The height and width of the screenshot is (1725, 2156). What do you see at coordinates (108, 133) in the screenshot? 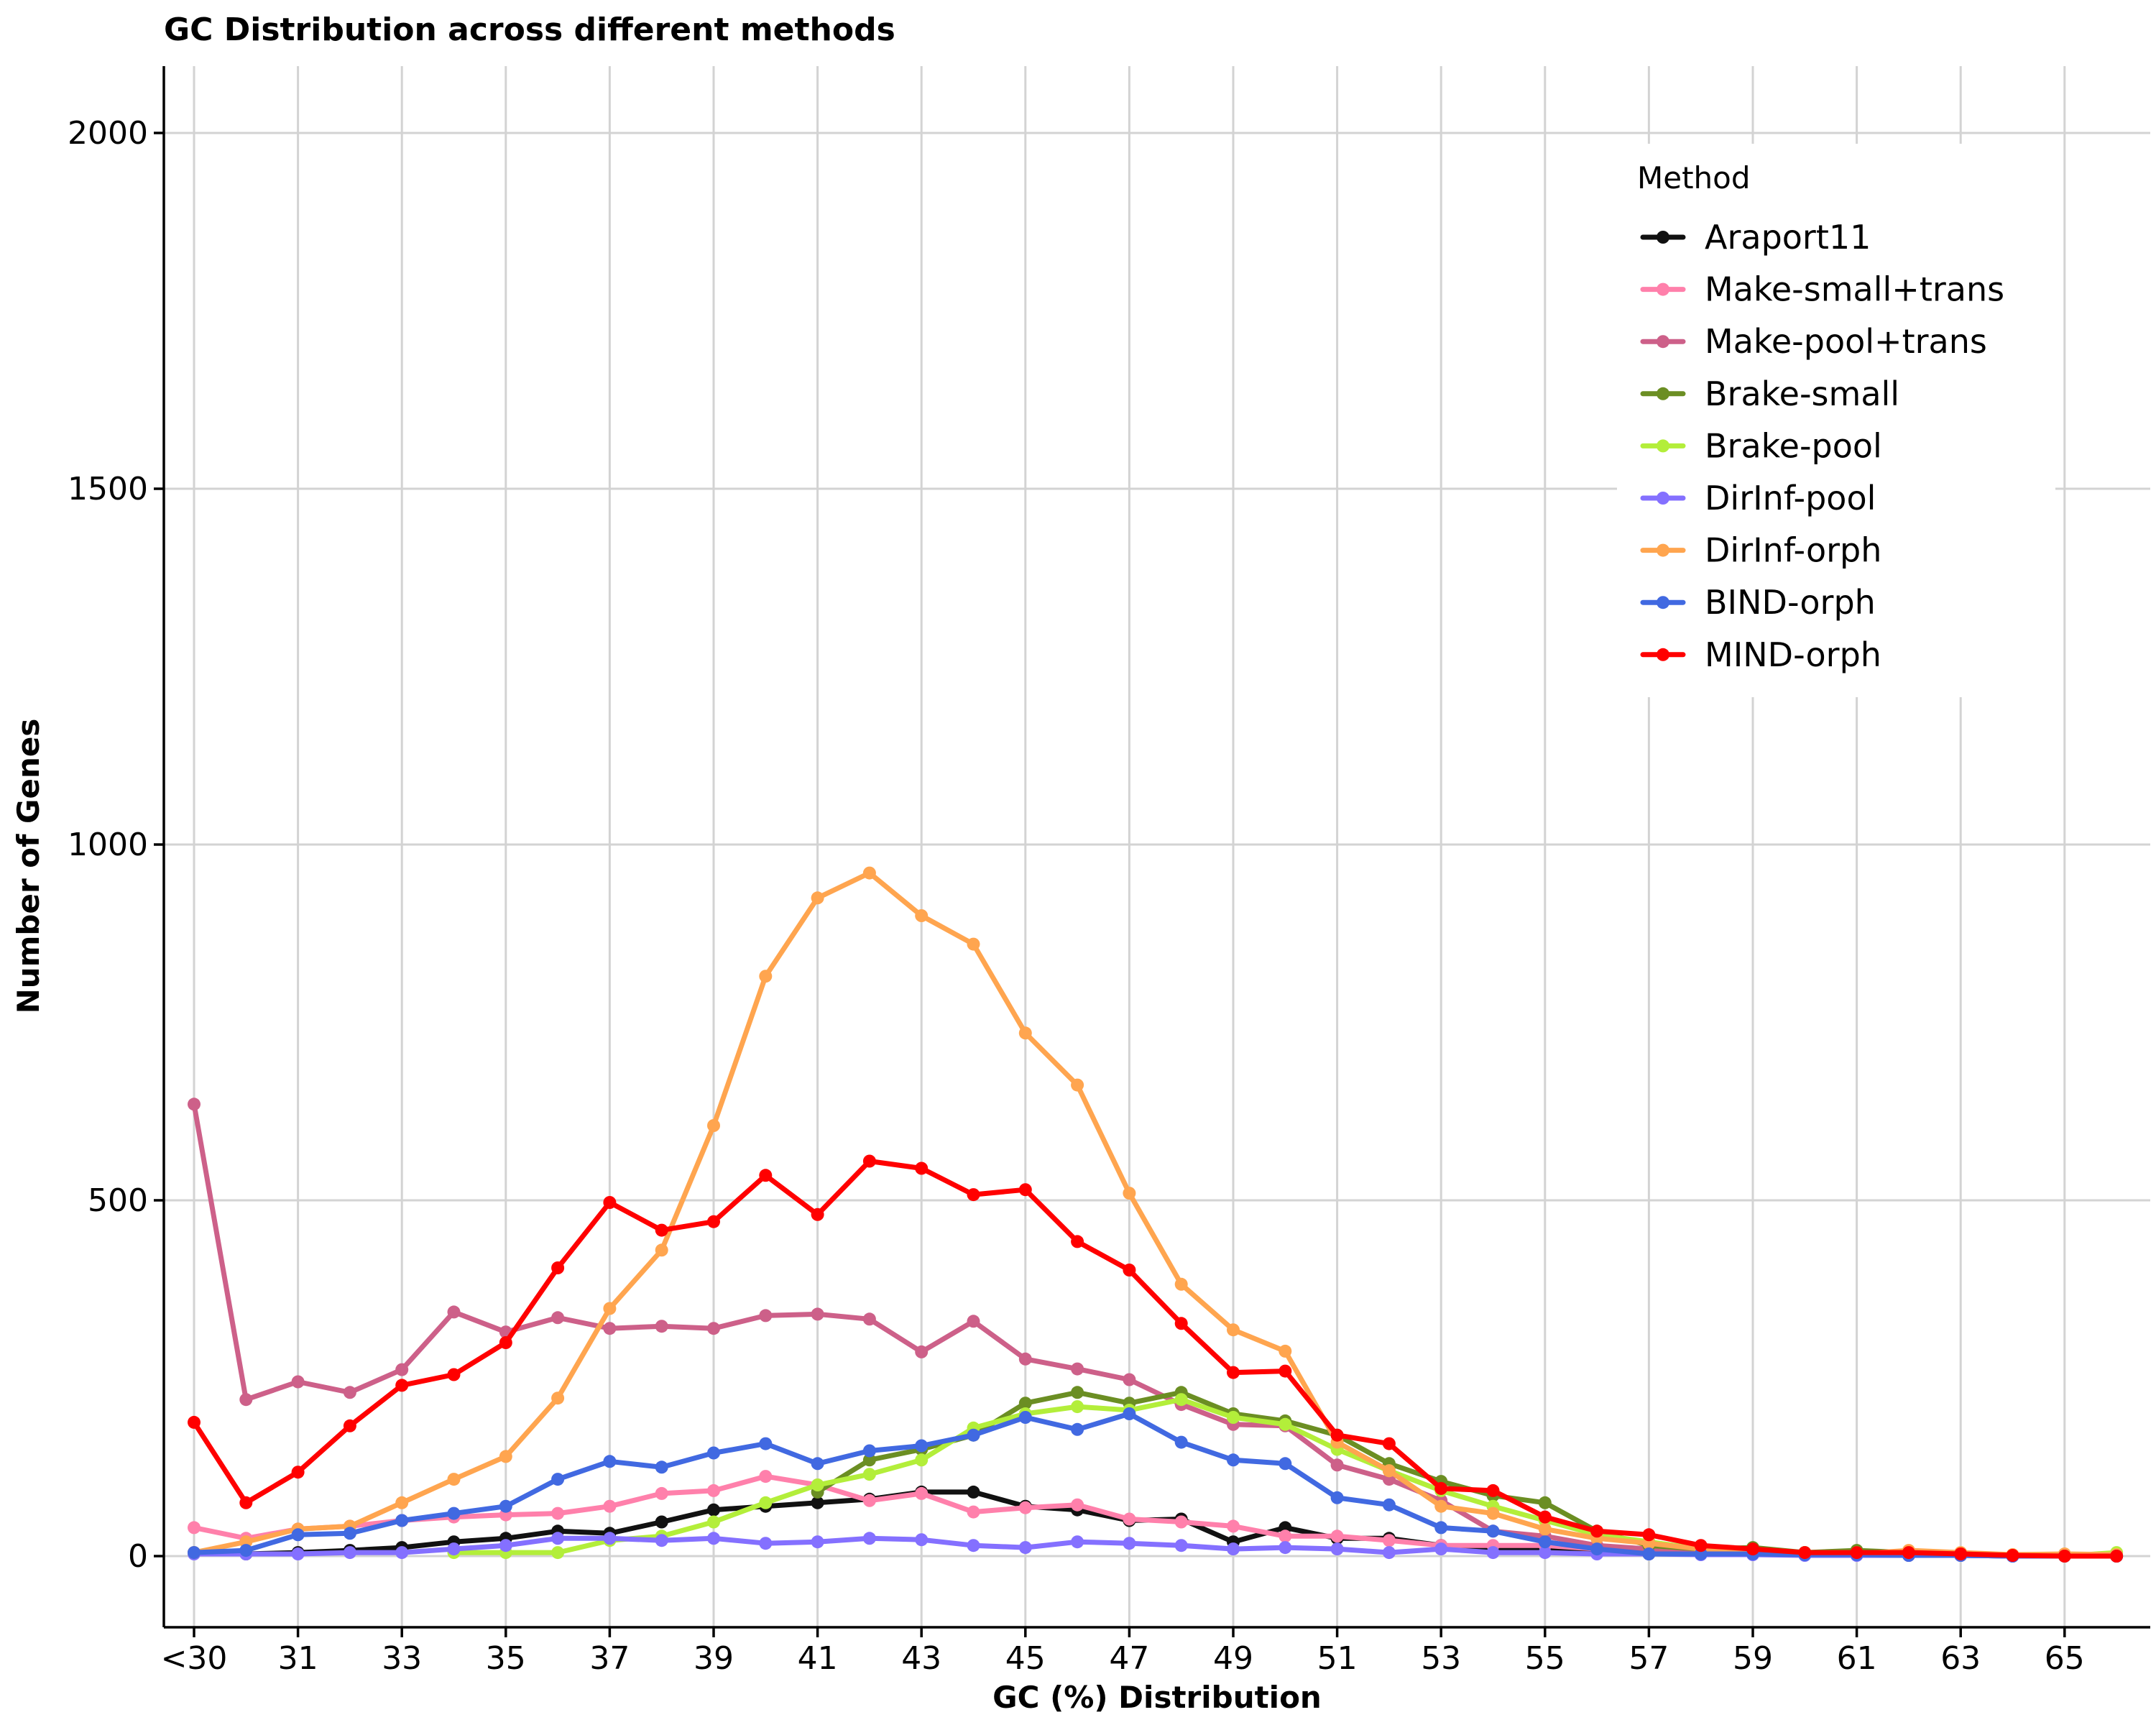
I see `y-tick-label: 2000` at bounding box center [108, 133].